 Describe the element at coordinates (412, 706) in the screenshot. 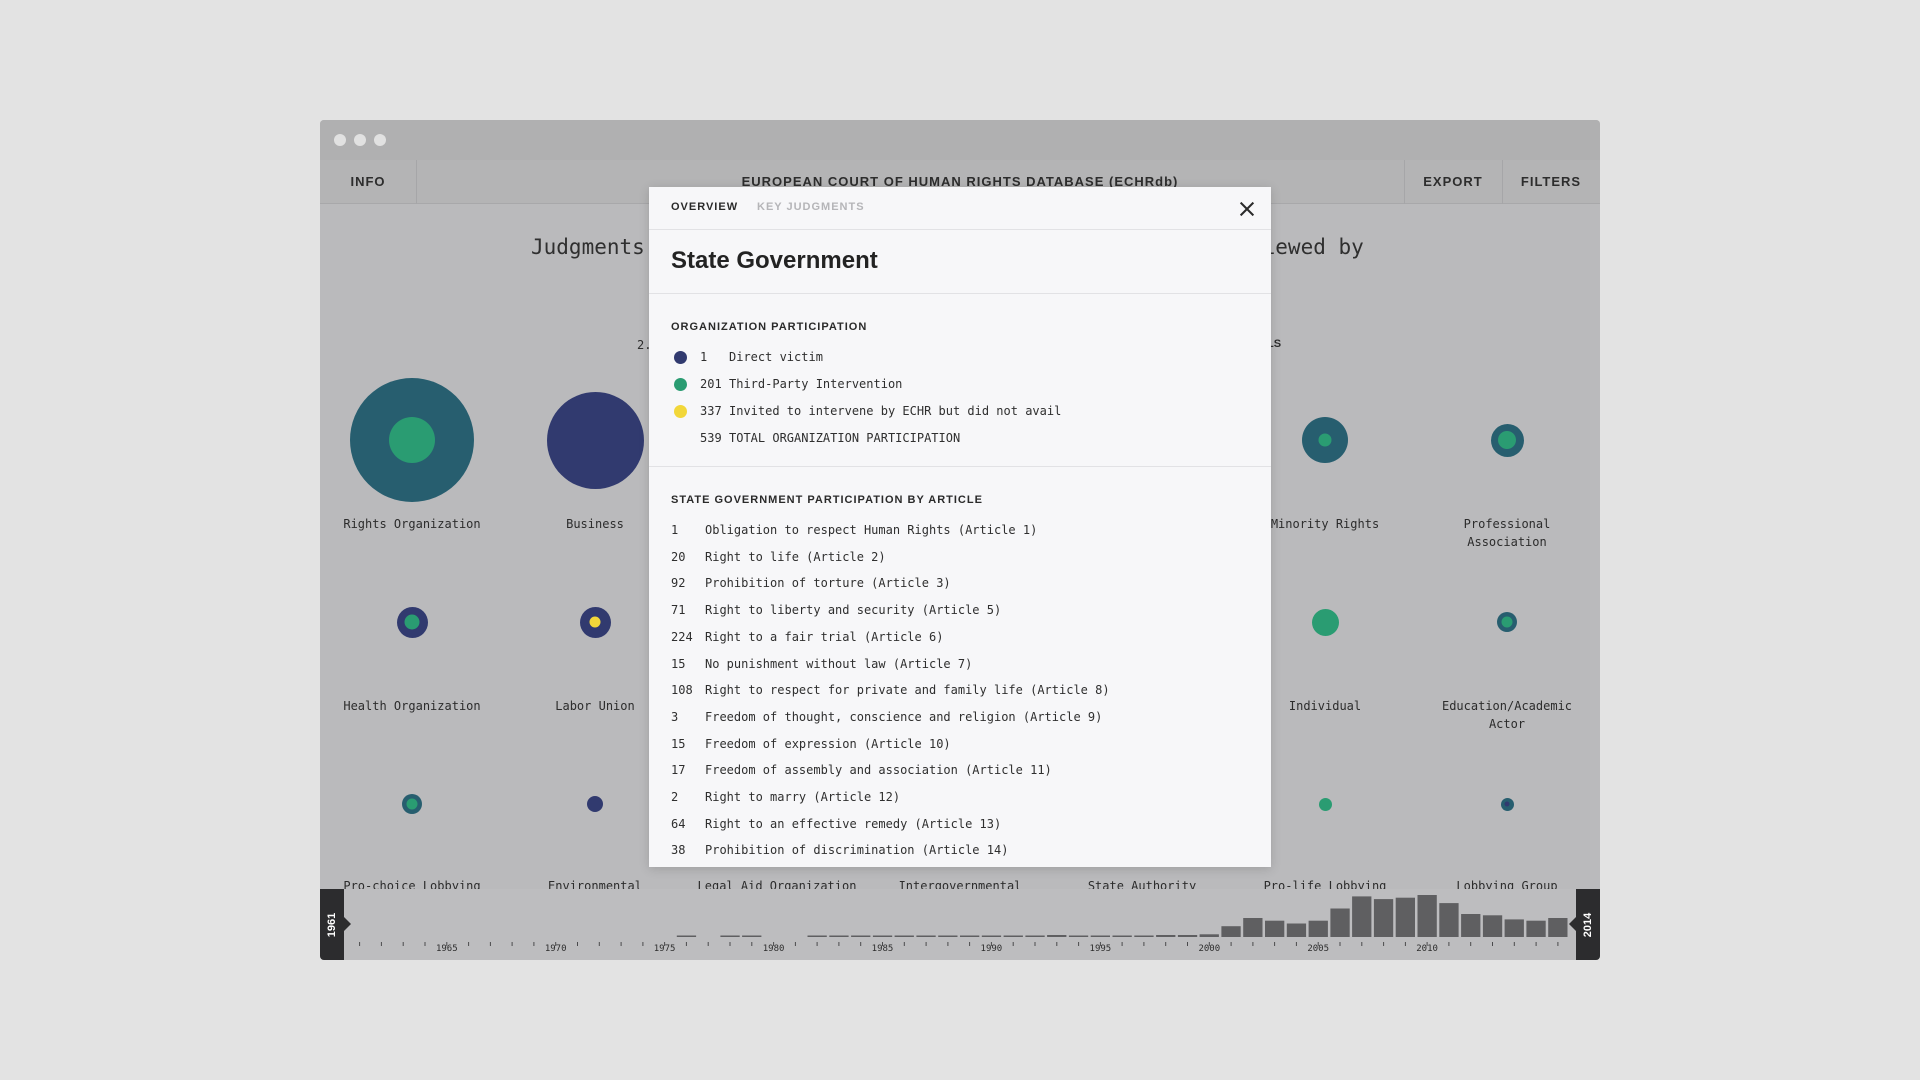

I see `organization-label: Health Organization` at that location.